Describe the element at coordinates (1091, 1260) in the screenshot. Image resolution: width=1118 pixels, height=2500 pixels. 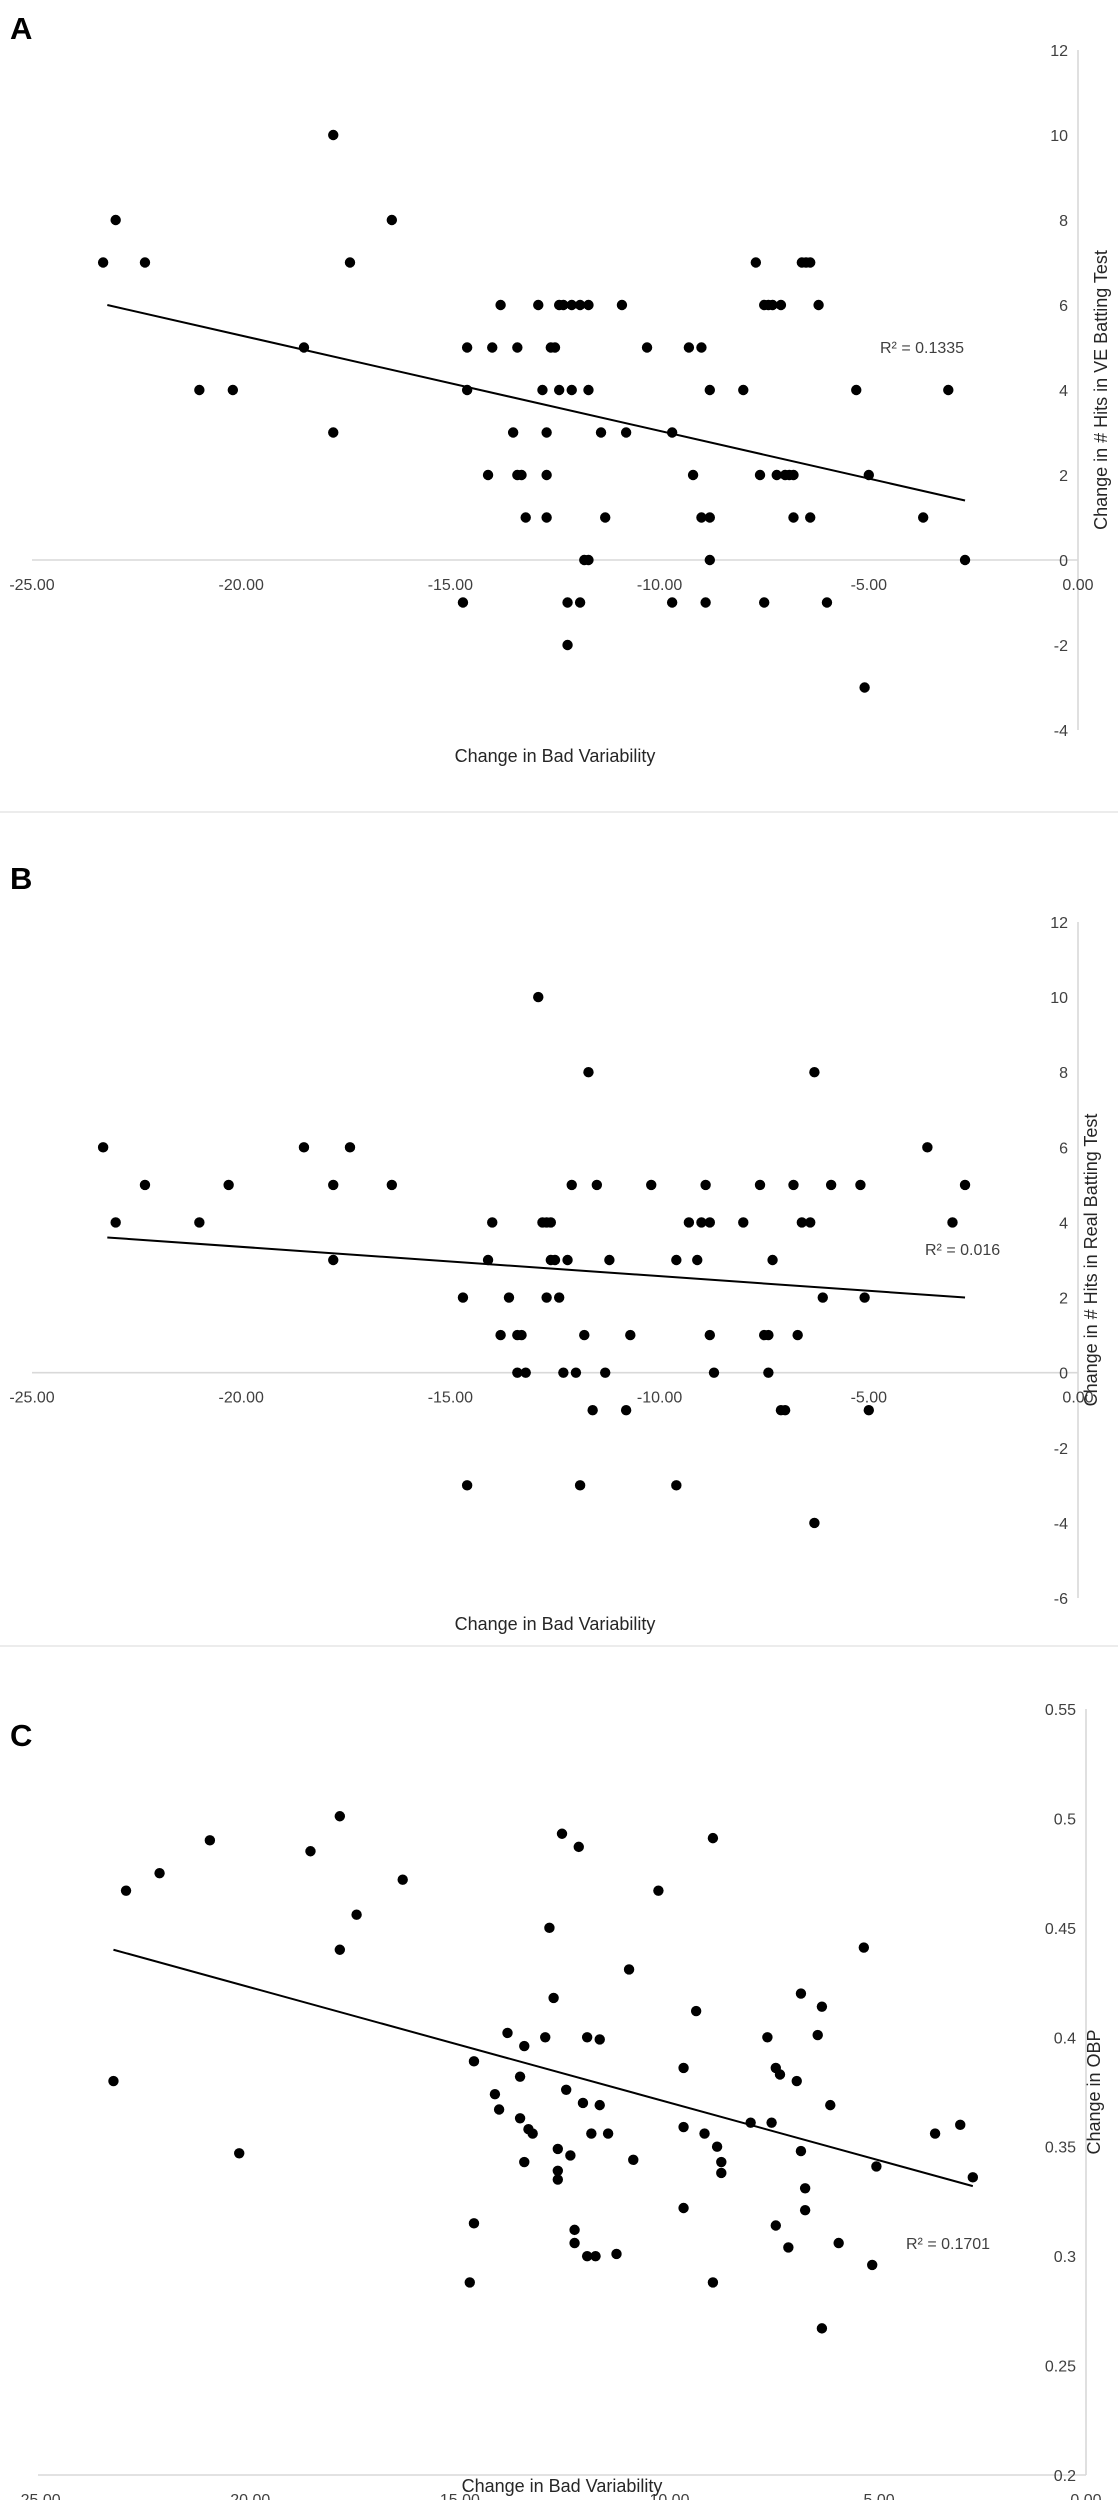
I see `y-axis-title: Change in # Hits in Real Batting Test` at that location.